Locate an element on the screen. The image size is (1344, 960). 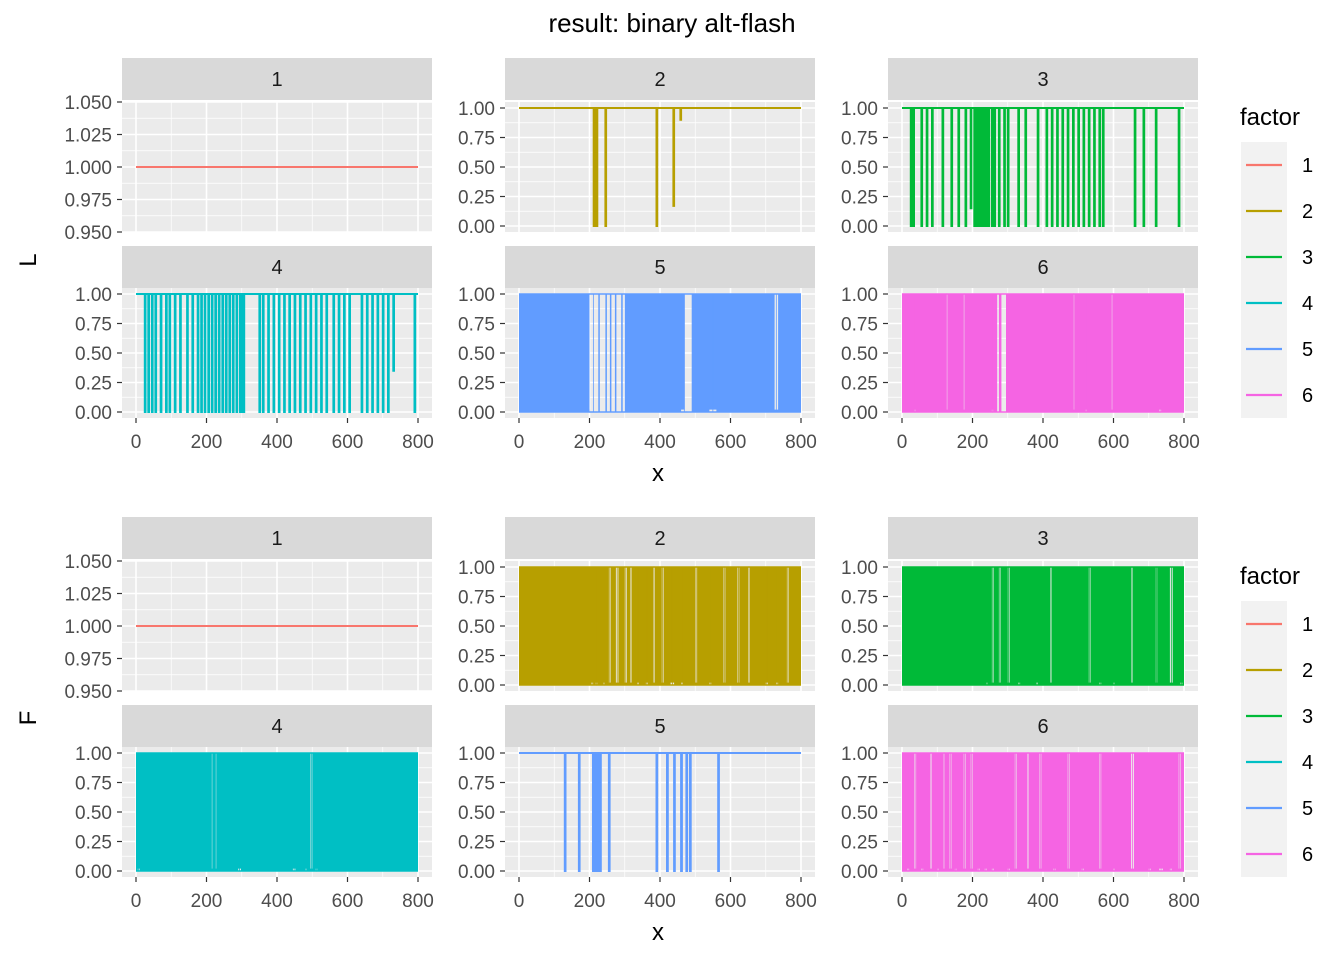
facet-strip-label: 3 is located at coordinates (1042, 80).